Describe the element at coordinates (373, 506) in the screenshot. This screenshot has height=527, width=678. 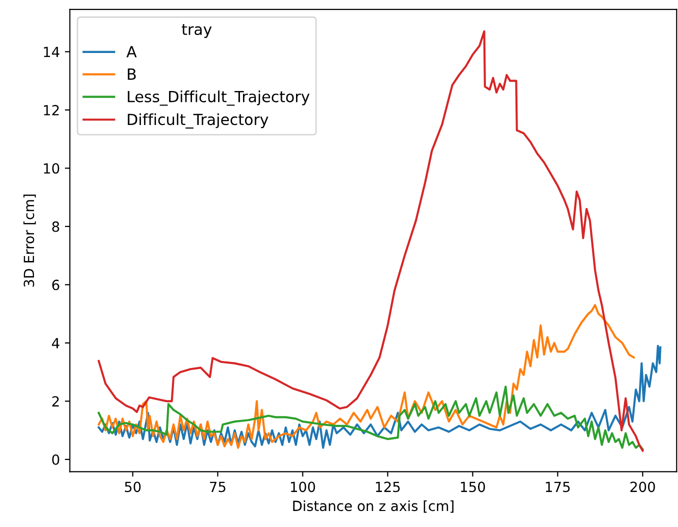
I see `x-axis-title: Distance on z axis [cm]` at that location.